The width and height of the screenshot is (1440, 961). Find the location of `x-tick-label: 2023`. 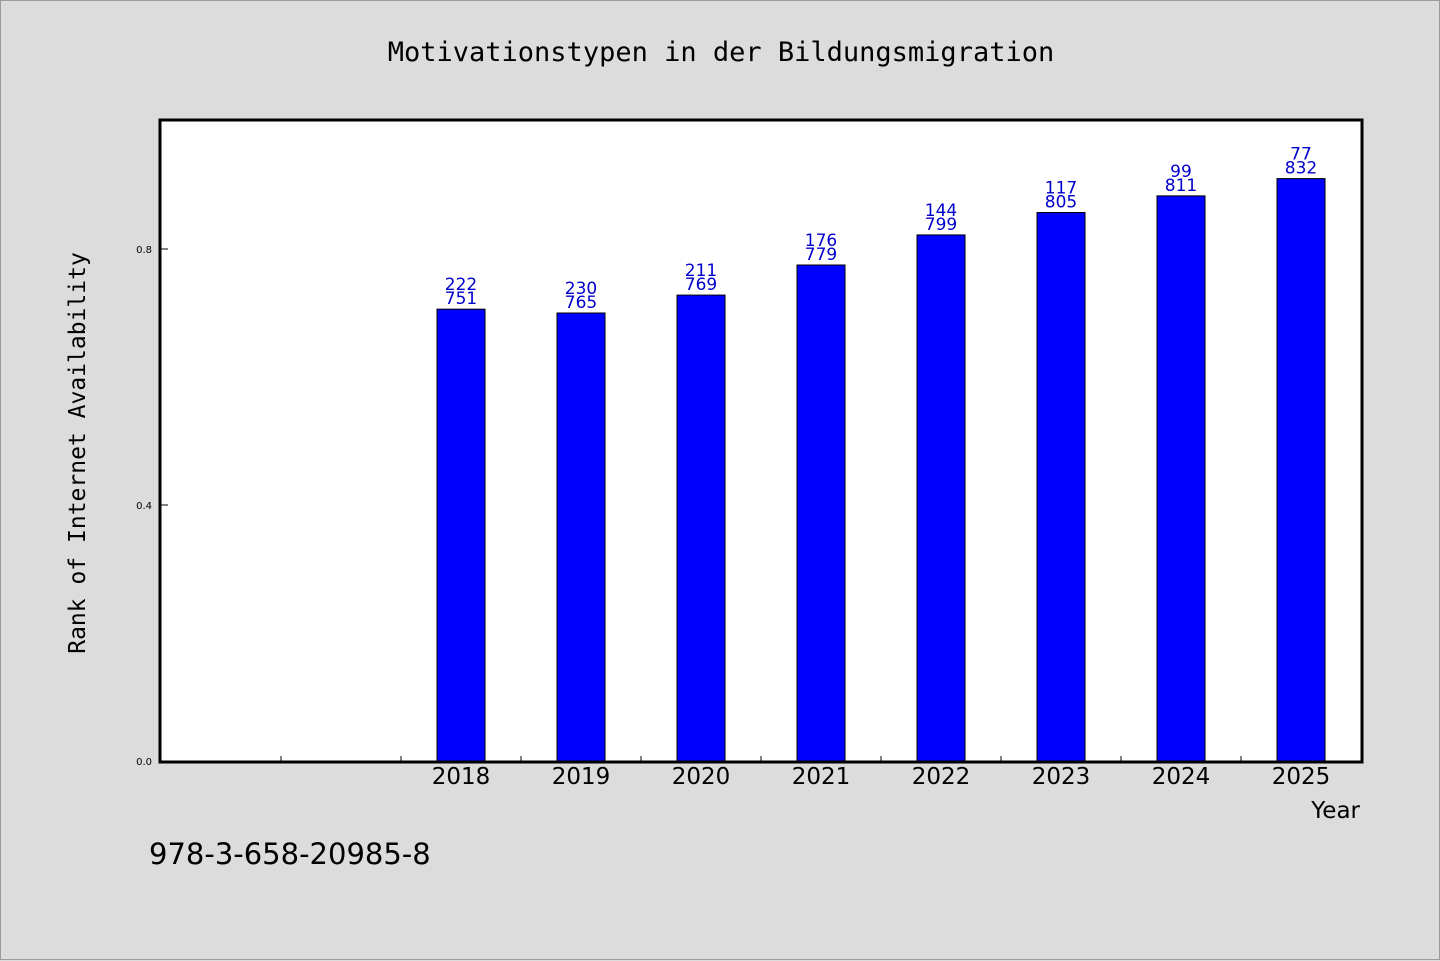

x-tick-label: 2023 is located at coordinates (1061, 777).